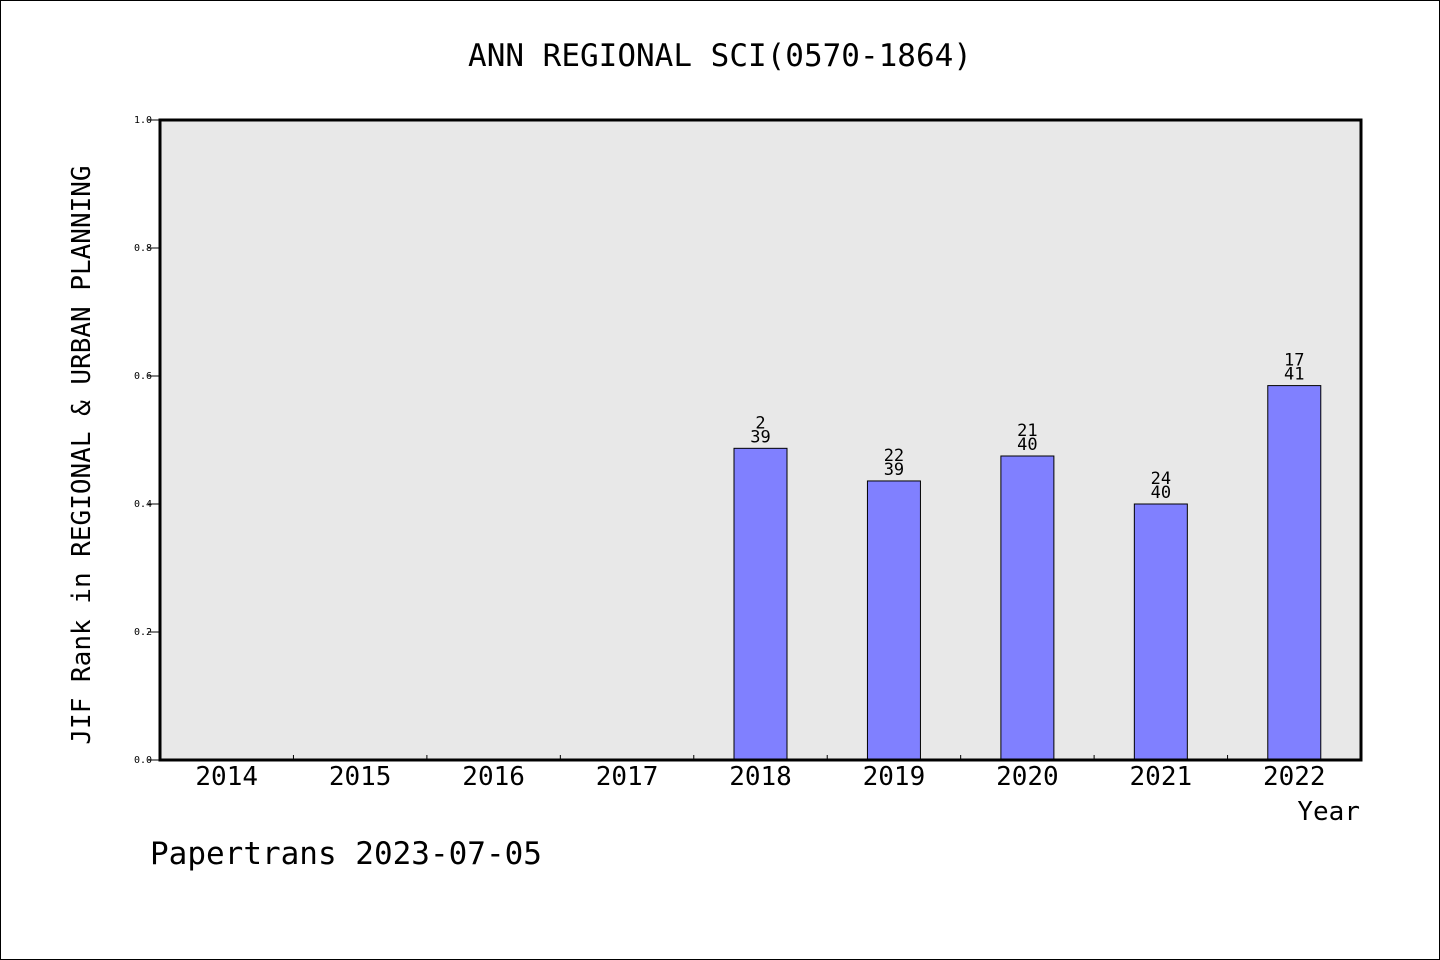 Image resolution: width=1440 pixels, height=960 pixels. I want to click on bar-2022, so click(1294, 573).